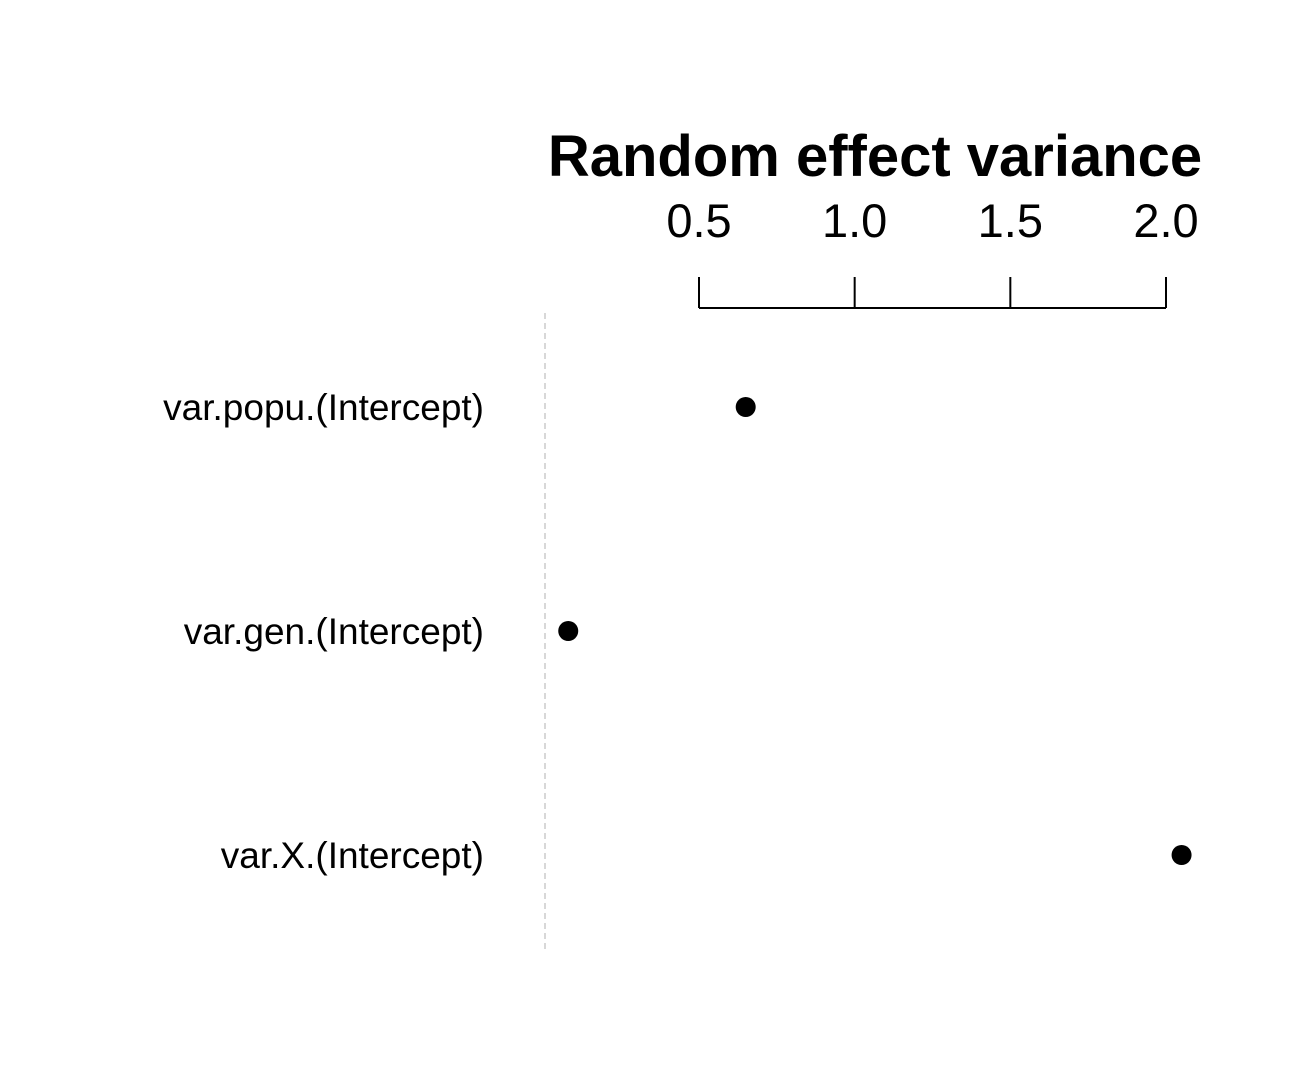  Describe the element at coordinates (323, 407) in the screenshot. I see `category-label: var.popu.(Intercept)` at that location.